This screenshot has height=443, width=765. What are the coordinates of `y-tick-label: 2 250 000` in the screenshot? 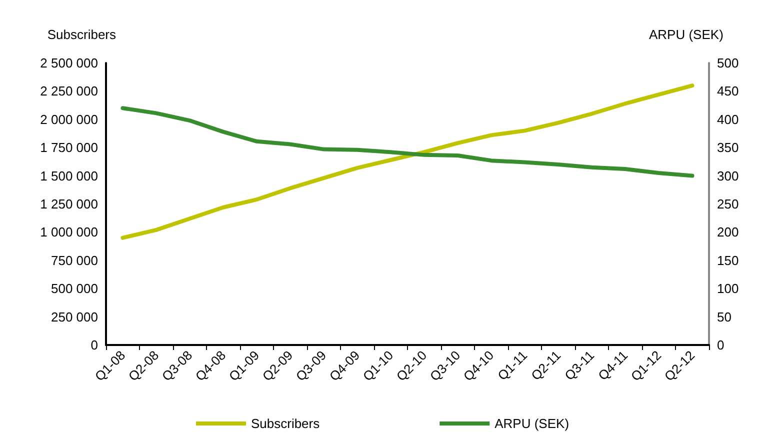 It's located at (69, 91).